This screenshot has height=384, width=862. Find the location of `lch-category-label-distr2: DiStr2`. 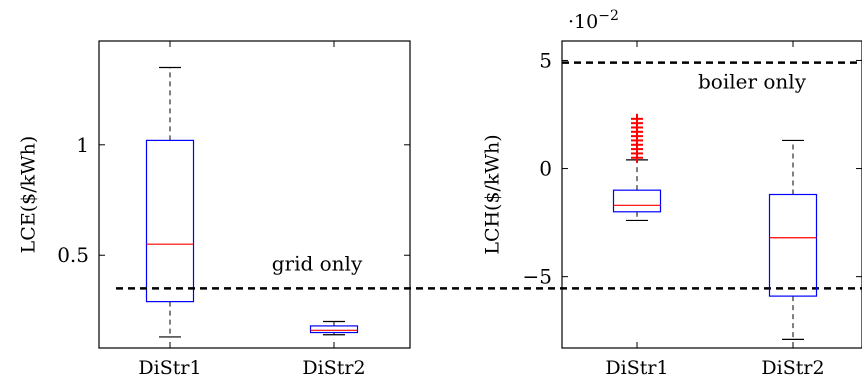

lch-category-label-distr2: DiStr2 is located at coordinates (792, 368).